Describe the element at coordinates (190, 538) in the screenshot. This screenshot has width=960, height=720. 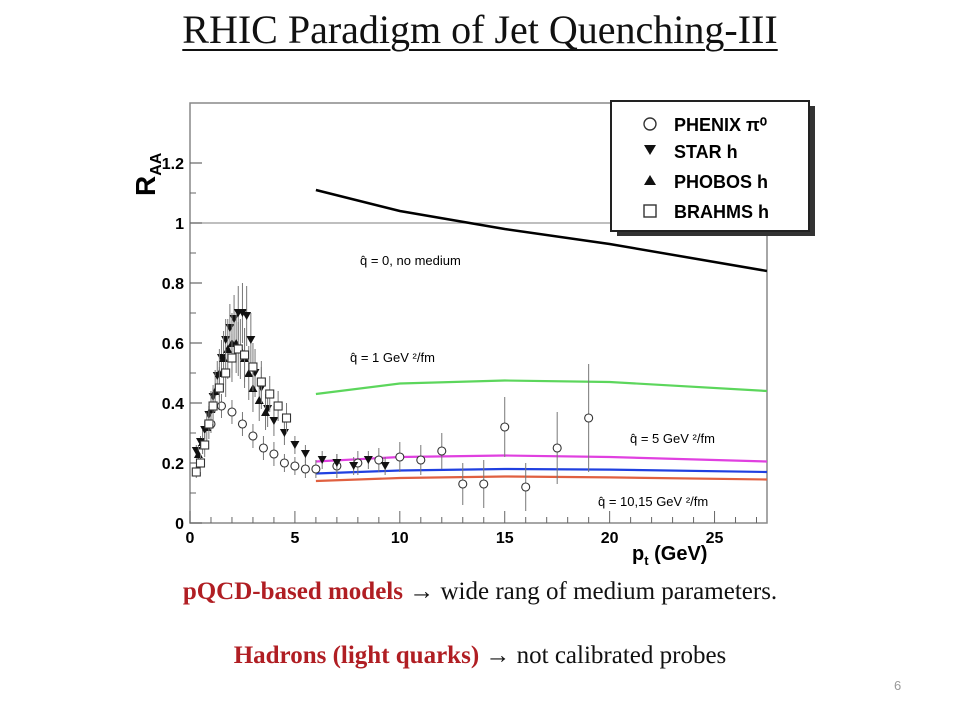
I see `x-tick-label: 0` at that location.